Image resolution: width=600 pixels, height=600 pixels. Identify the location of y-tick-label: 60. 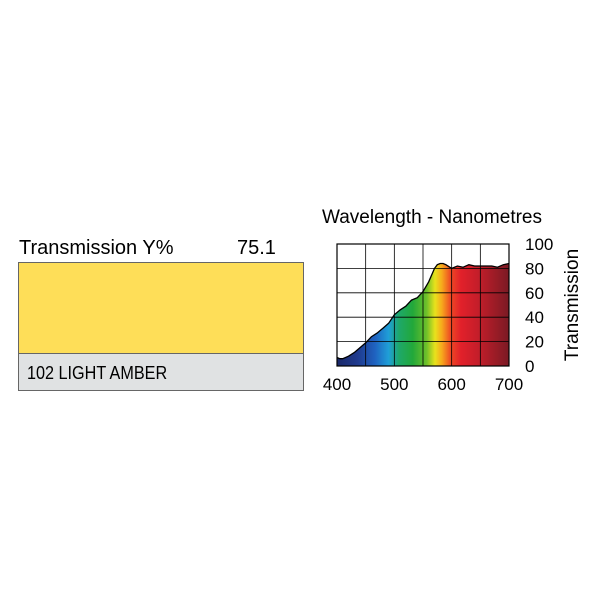
(534, 293).